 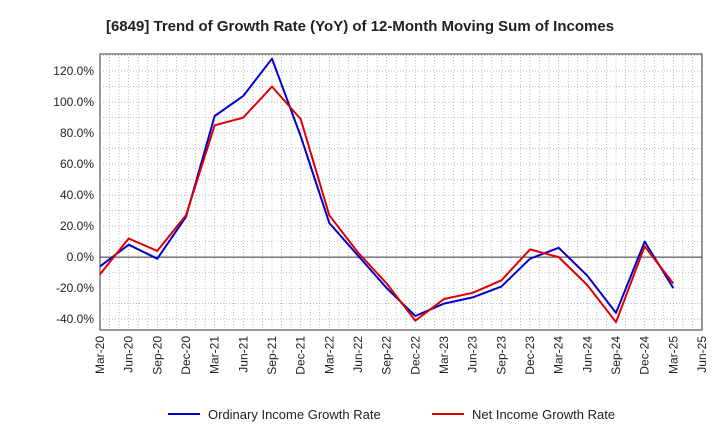 What do you see at coordinates (215, 355) in the screenshot?
I see `x-tick-label: Mar-21` at bounding box center [215, 355].